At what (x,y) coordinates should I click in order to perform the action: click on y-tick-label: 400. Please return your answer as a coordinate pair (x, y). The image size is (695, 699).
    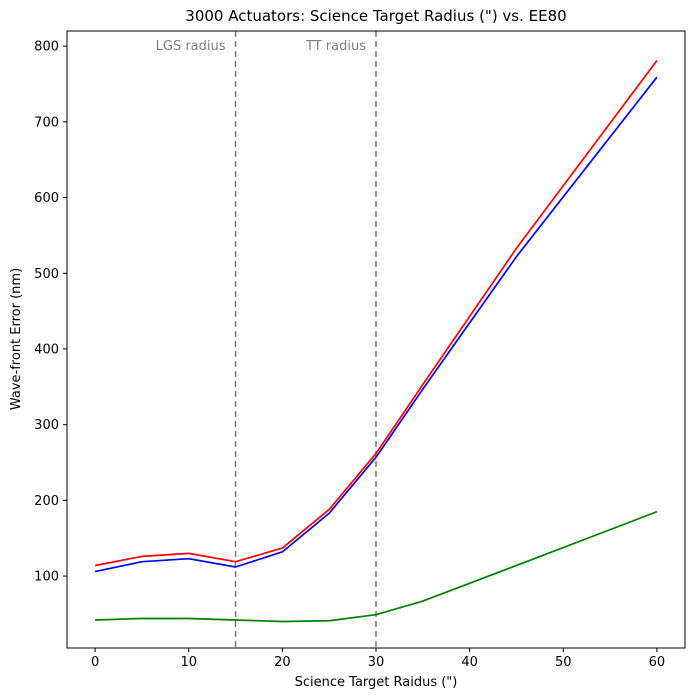
    Looking at the image, I should click on (46, 349).